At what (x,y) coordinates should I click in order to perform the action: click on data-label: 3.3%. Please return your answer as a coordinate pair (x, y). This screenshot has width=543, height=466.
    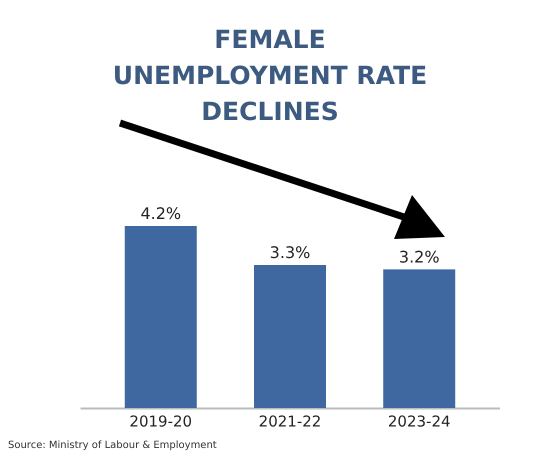
    Looking at the image, I should click on (290, 252).